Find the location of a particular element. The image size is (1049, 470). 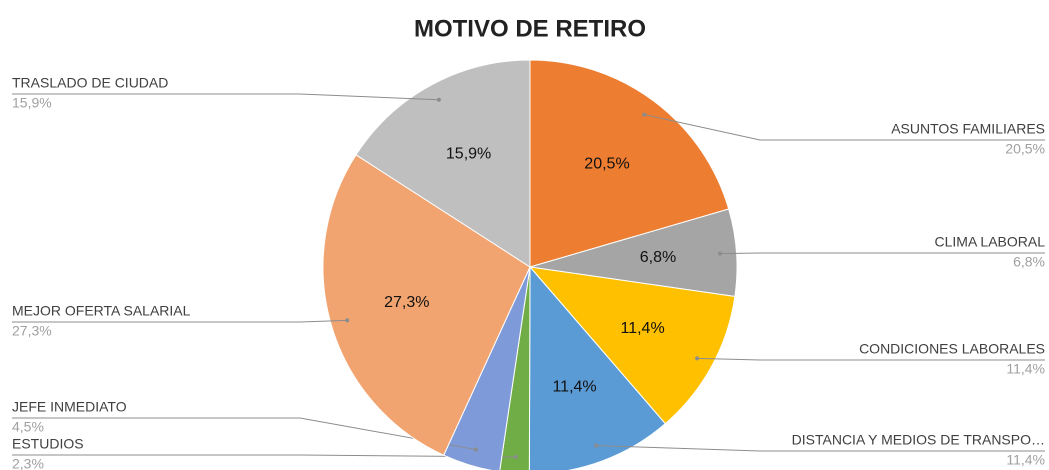

chart-title: MOTIVO DE RETIRO is located at coordinates (530, 28).